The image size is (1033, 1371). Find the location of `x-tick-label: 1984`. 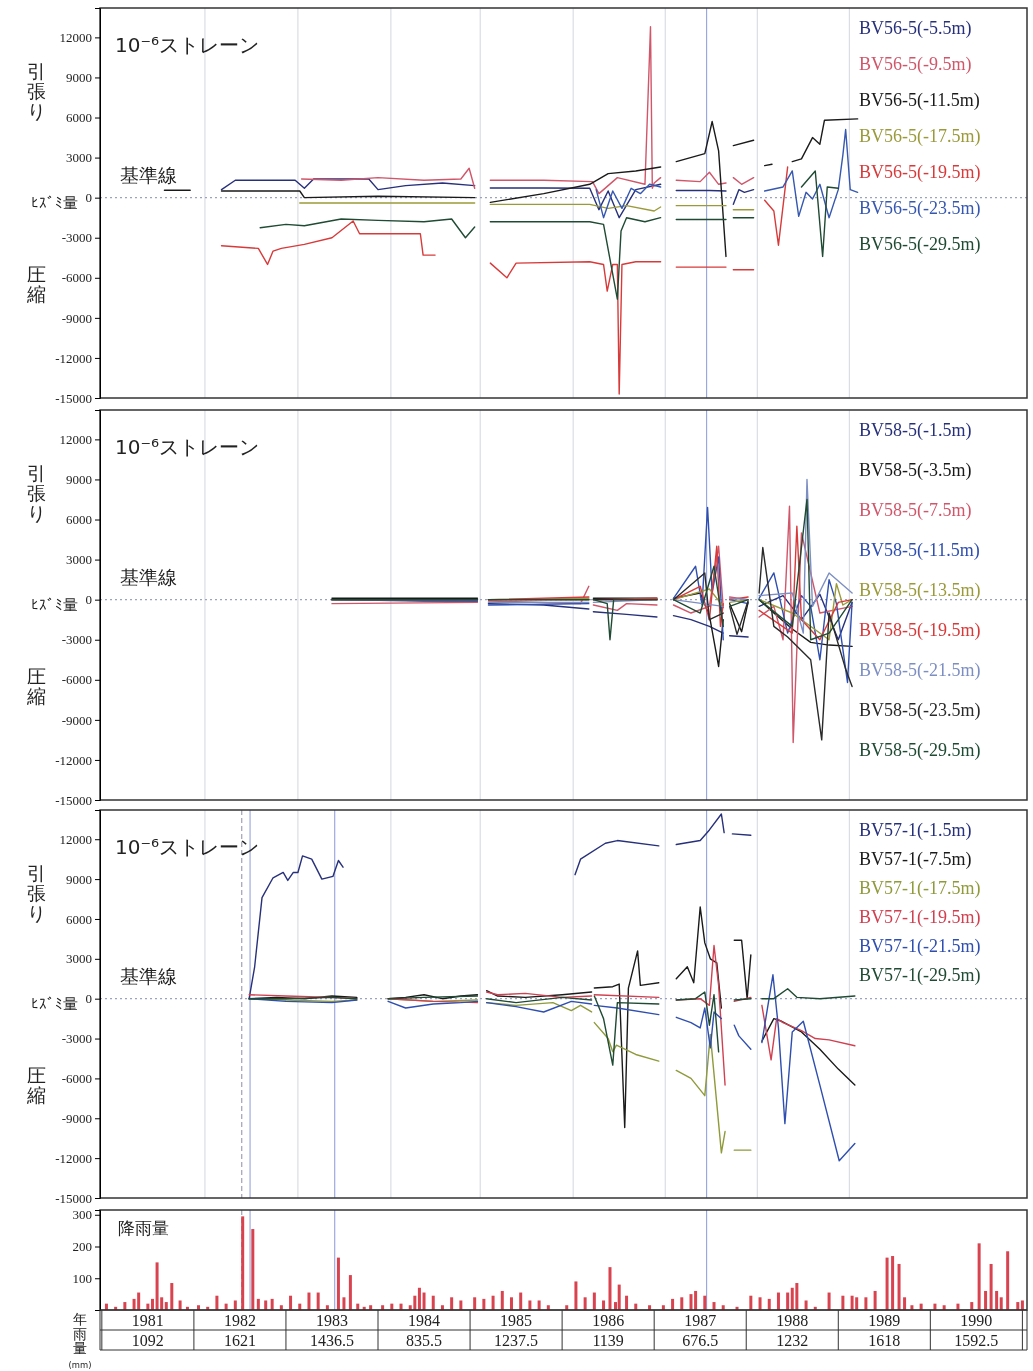

x-tick-label: 1984 is located at coordinates (424, 1320).